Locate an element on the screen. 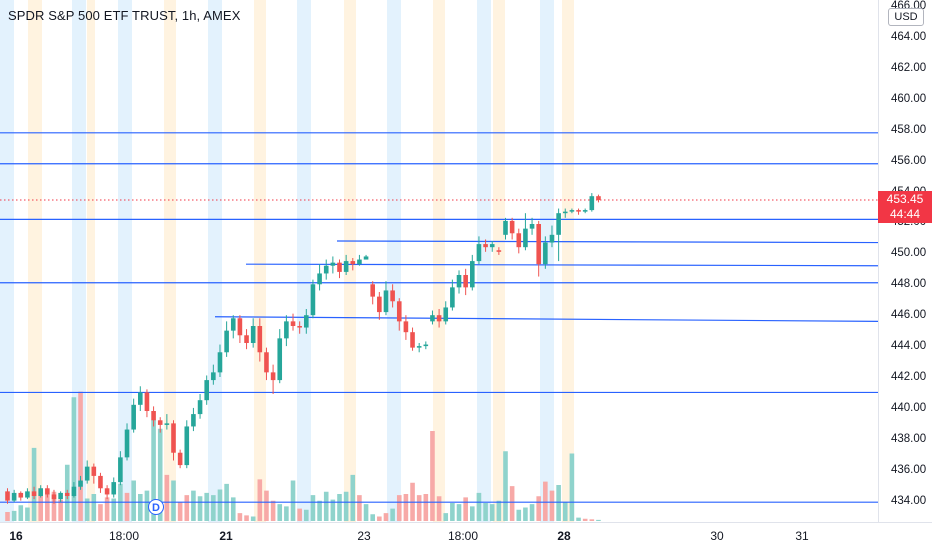  time-tick: 16 is located at coordinates (16, 536).